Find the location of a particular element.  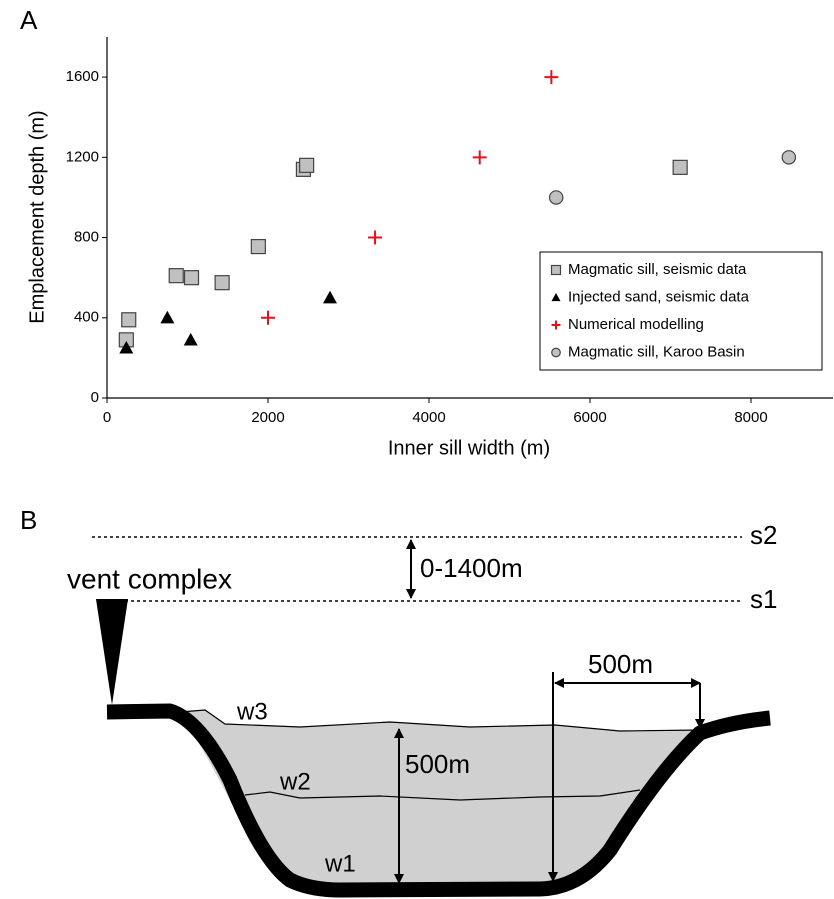

width-label: 500m is located at coordinates (620, 664).